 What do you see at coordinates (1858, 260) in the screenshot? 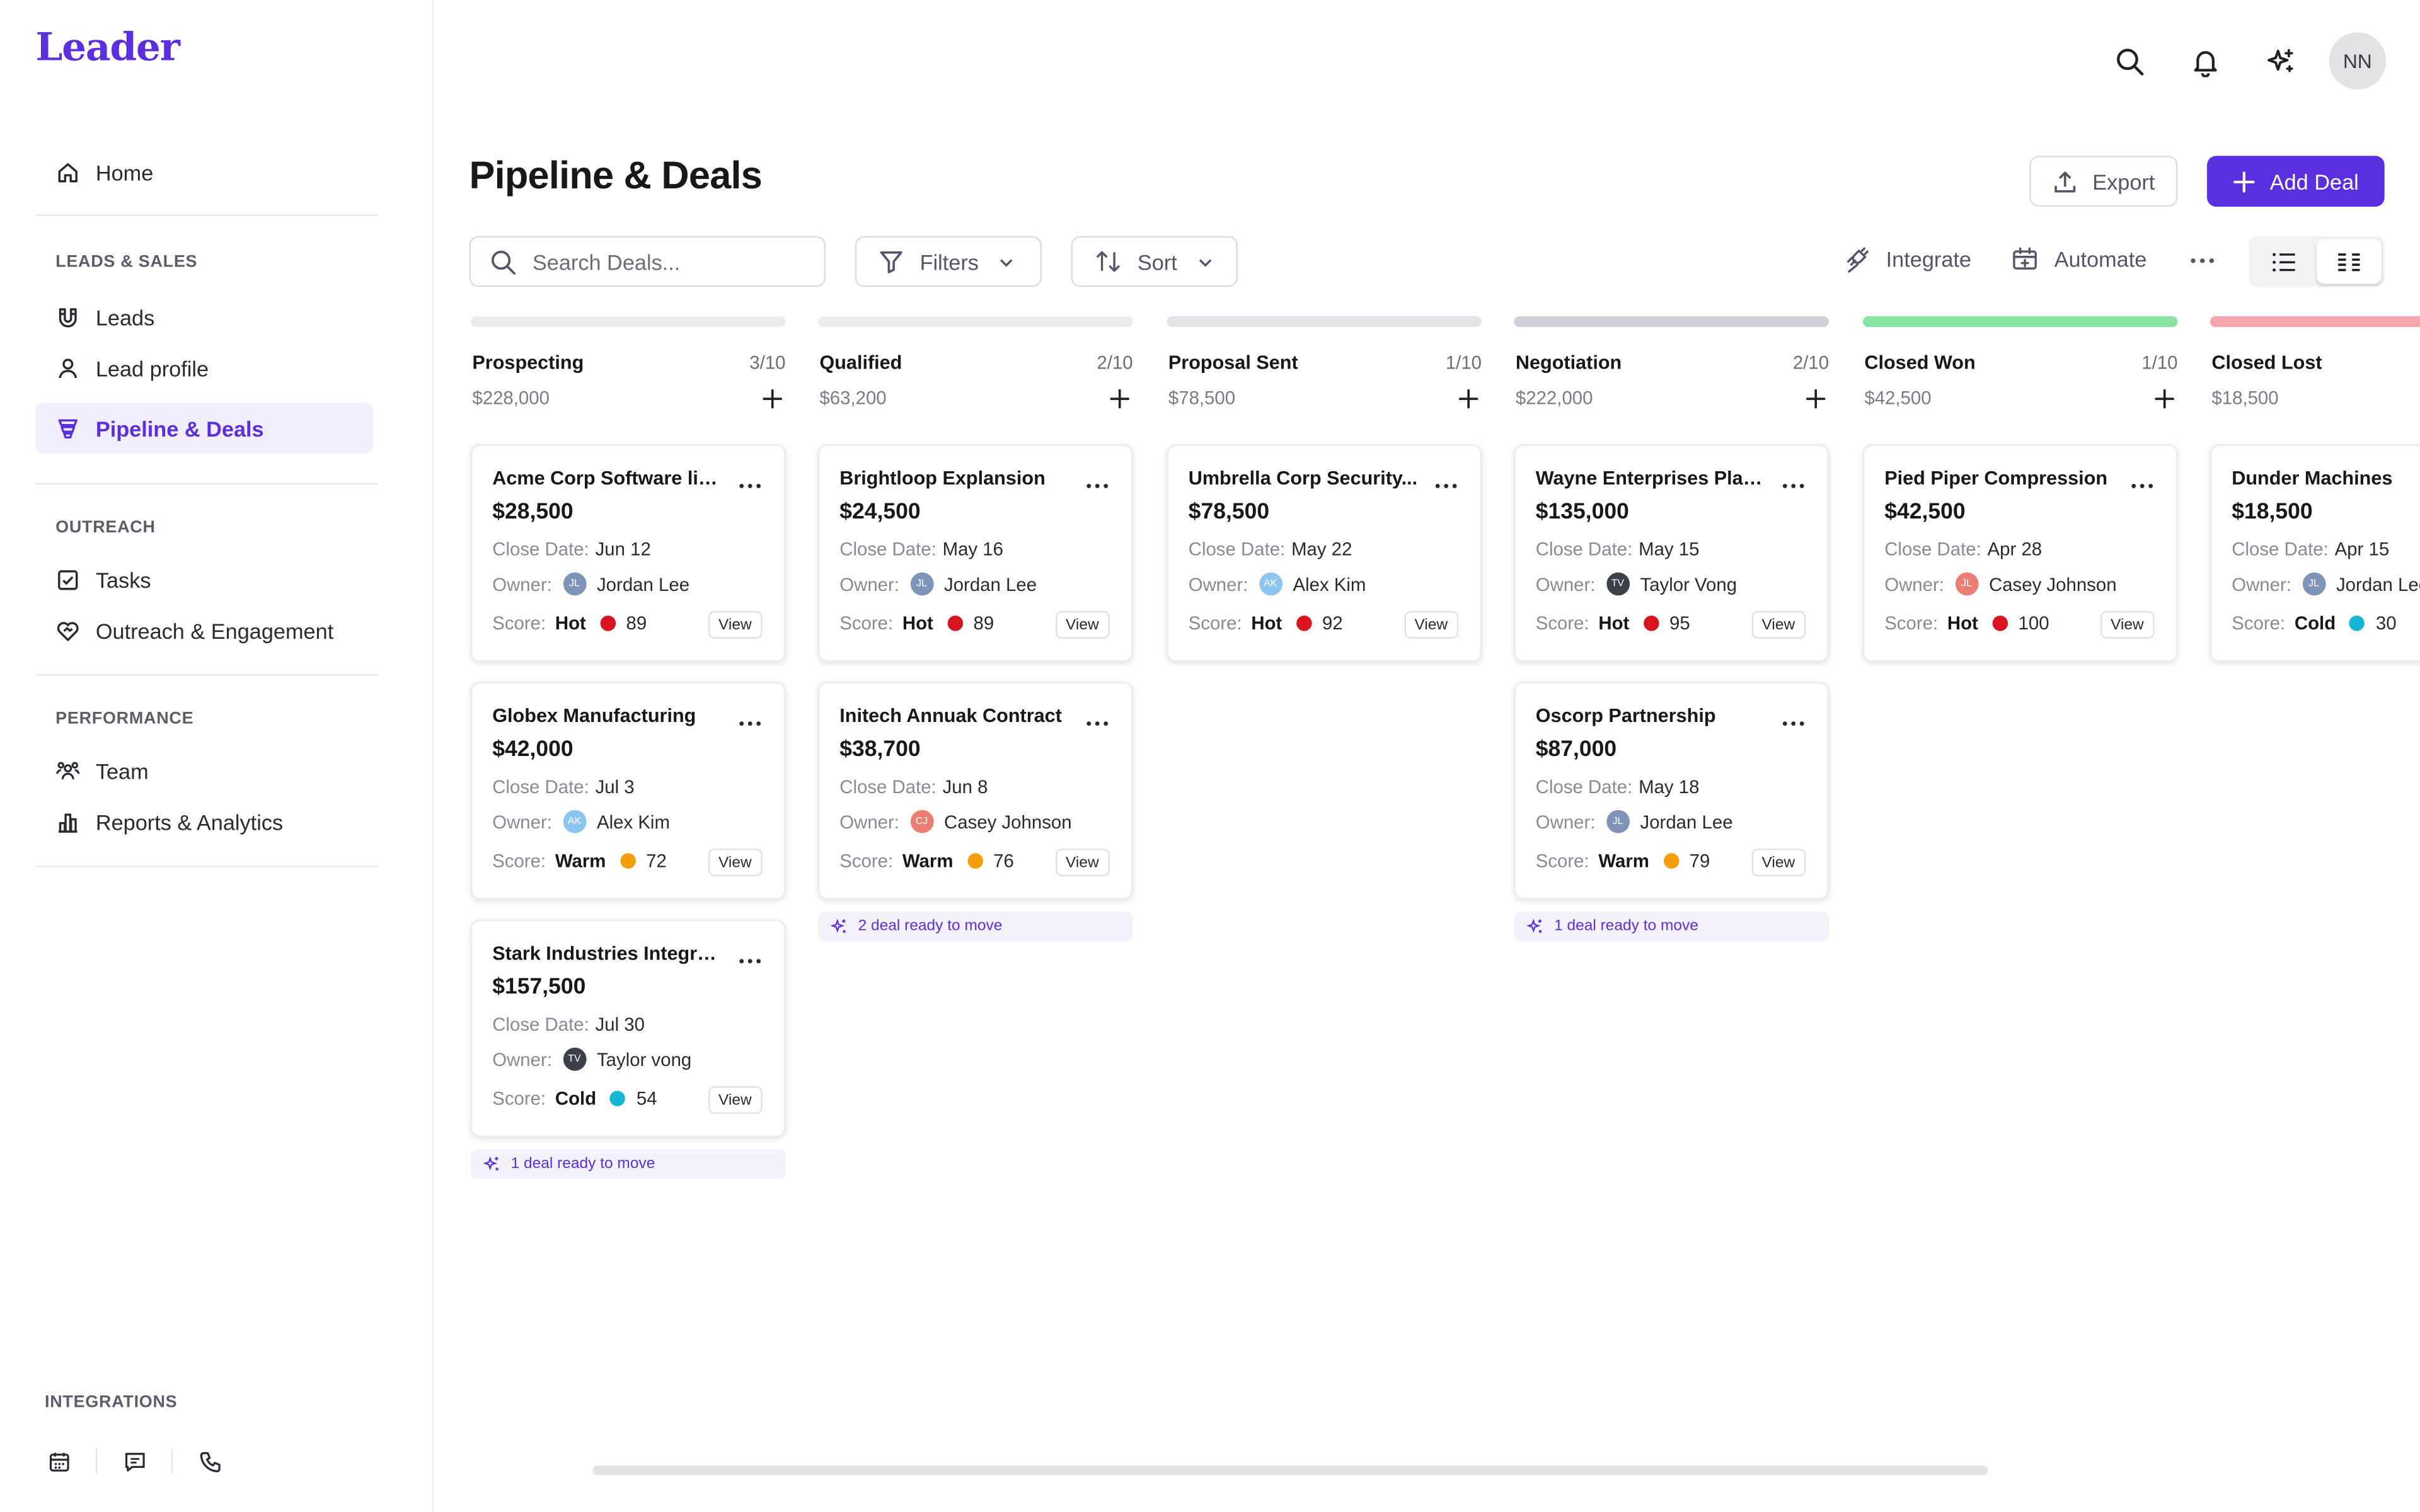
I see `plug-icon` at bounding box center [1858, 260].